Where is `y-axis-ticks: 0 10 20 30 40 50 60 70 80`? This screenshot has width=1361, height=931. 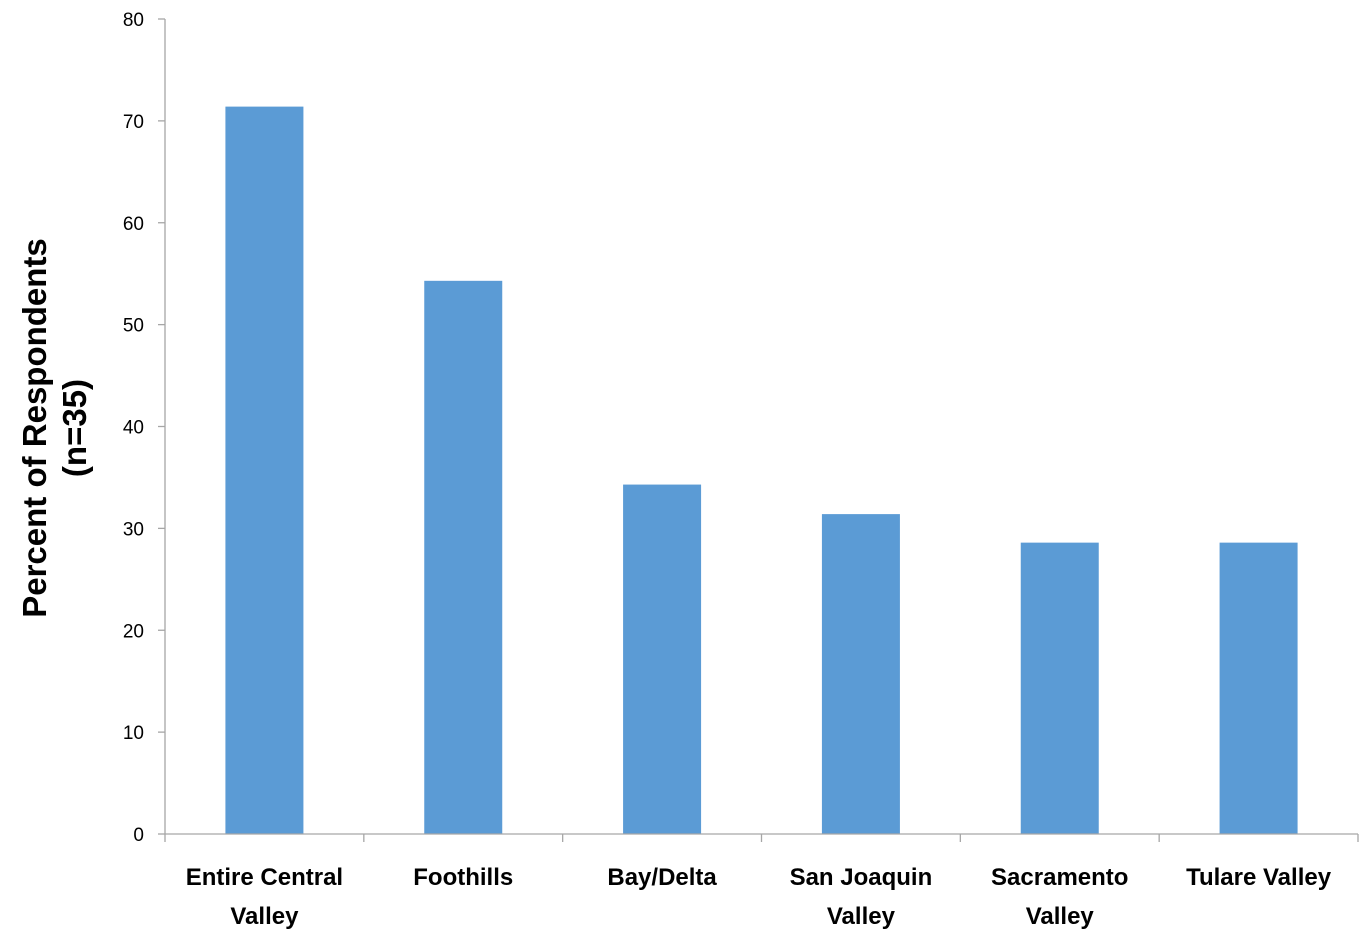 y-axis-ticks: 0 10 20 30 40 50 60 70 80 is located at coordinates (144, 428).